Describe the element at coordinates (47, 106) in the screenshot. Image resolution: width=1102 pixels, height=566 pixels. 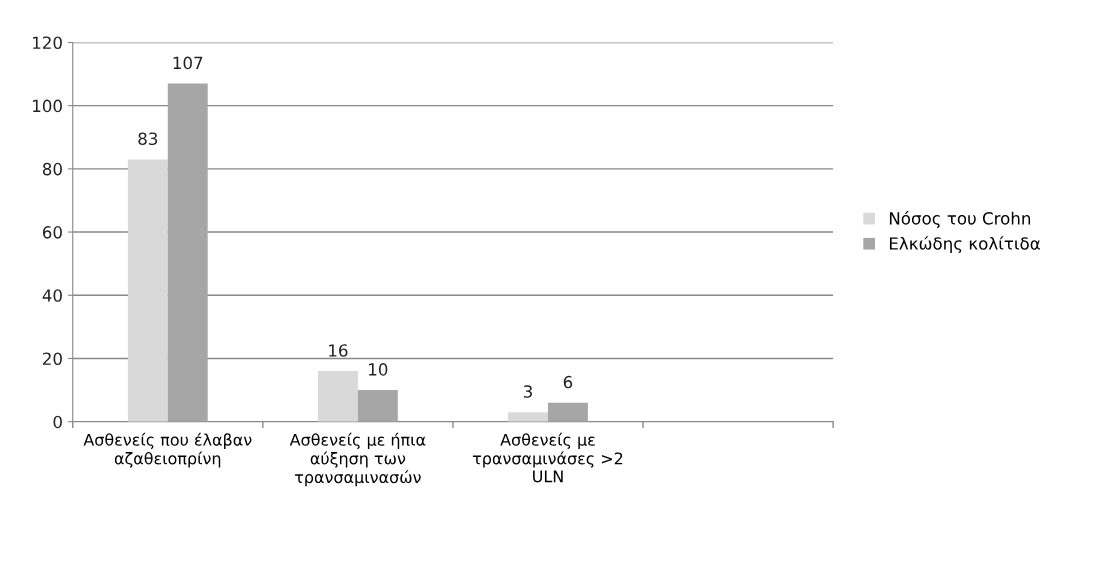
I see `y-tick-label: 100` at that location.